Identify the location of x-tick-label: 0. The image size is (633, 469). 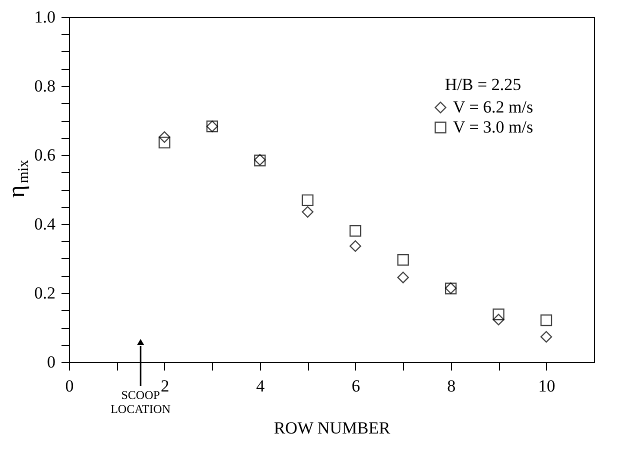
(69, 386).